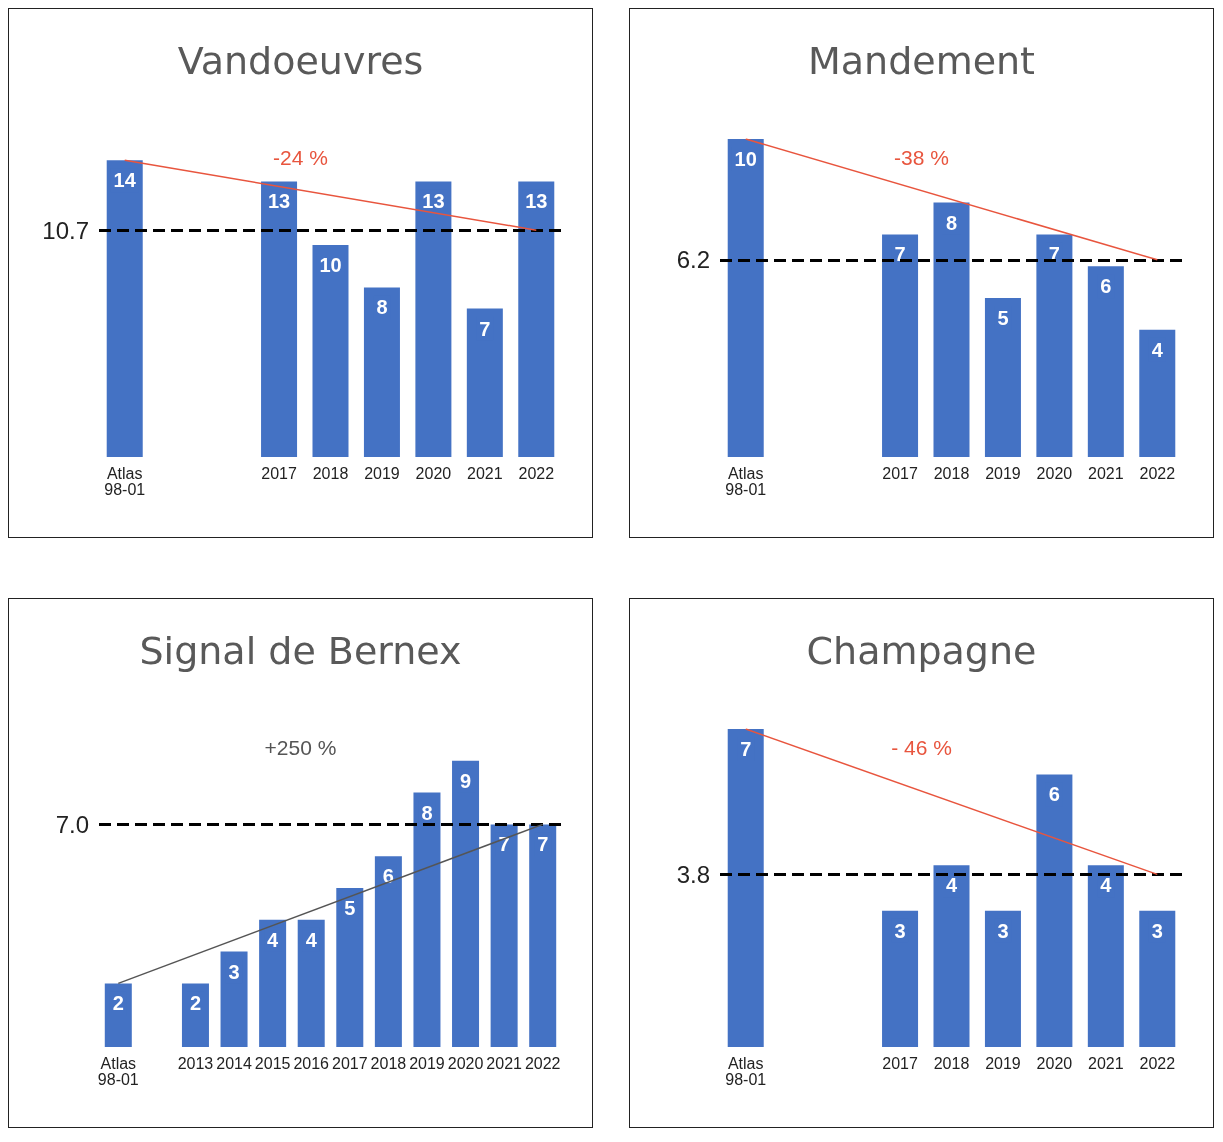 The height and width of the screenshot is (1142, 1223). Describe the element at coordinates (65, 230) in the screenshot. I see `ref-line-label: 10.7` at that location.